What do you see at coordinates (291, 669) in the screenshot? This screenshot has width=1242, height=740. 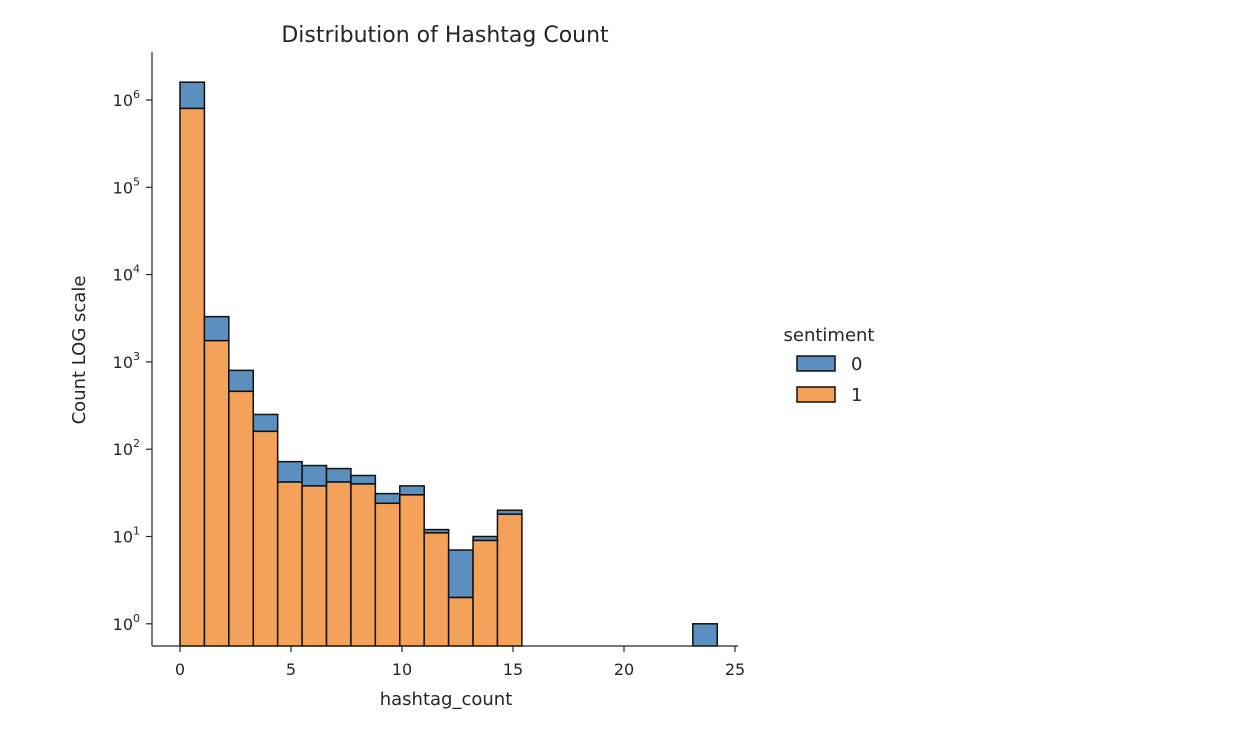 I see `x-tick-label: 5` at bounding box center [291, 669].